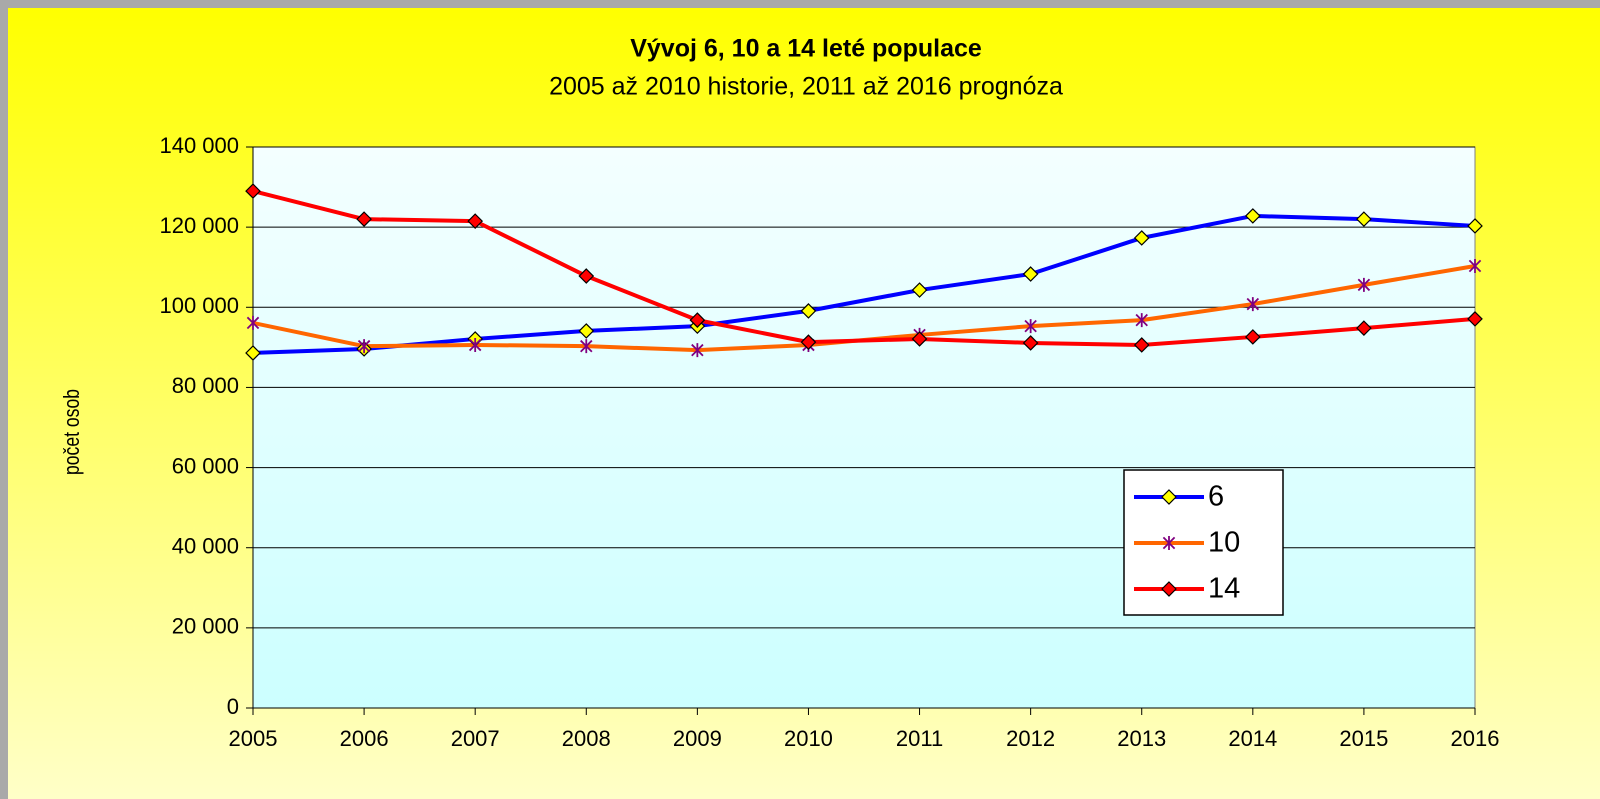 Image resolution: width=1600 pixels, height=799 pixels. Describe the element at coordinates (1141, 738) in the screenshot. I see `x-tick-label: 2013` at that location.